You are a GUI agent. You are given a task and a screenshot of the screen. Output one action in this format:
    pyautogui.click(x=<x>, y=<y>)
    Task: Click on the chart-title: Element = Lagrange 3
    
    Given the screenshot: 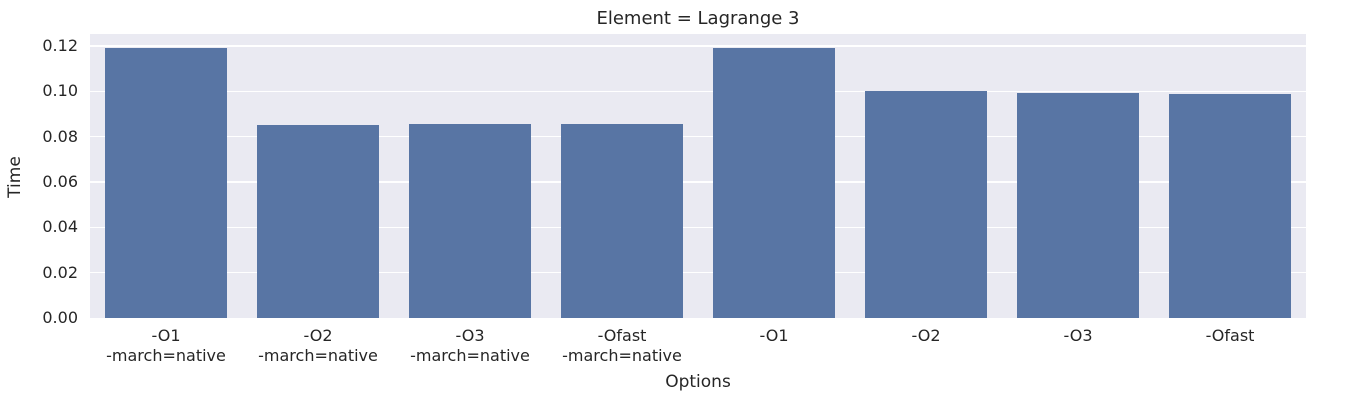 What is the action you would take?
    pyautogui.click(x=698, y=18)
    